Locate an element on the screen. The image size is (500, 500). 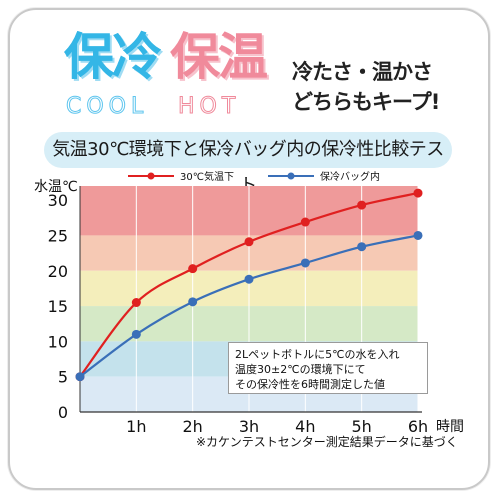
y-tick-label: 25 is located at coordinates (58, 235).